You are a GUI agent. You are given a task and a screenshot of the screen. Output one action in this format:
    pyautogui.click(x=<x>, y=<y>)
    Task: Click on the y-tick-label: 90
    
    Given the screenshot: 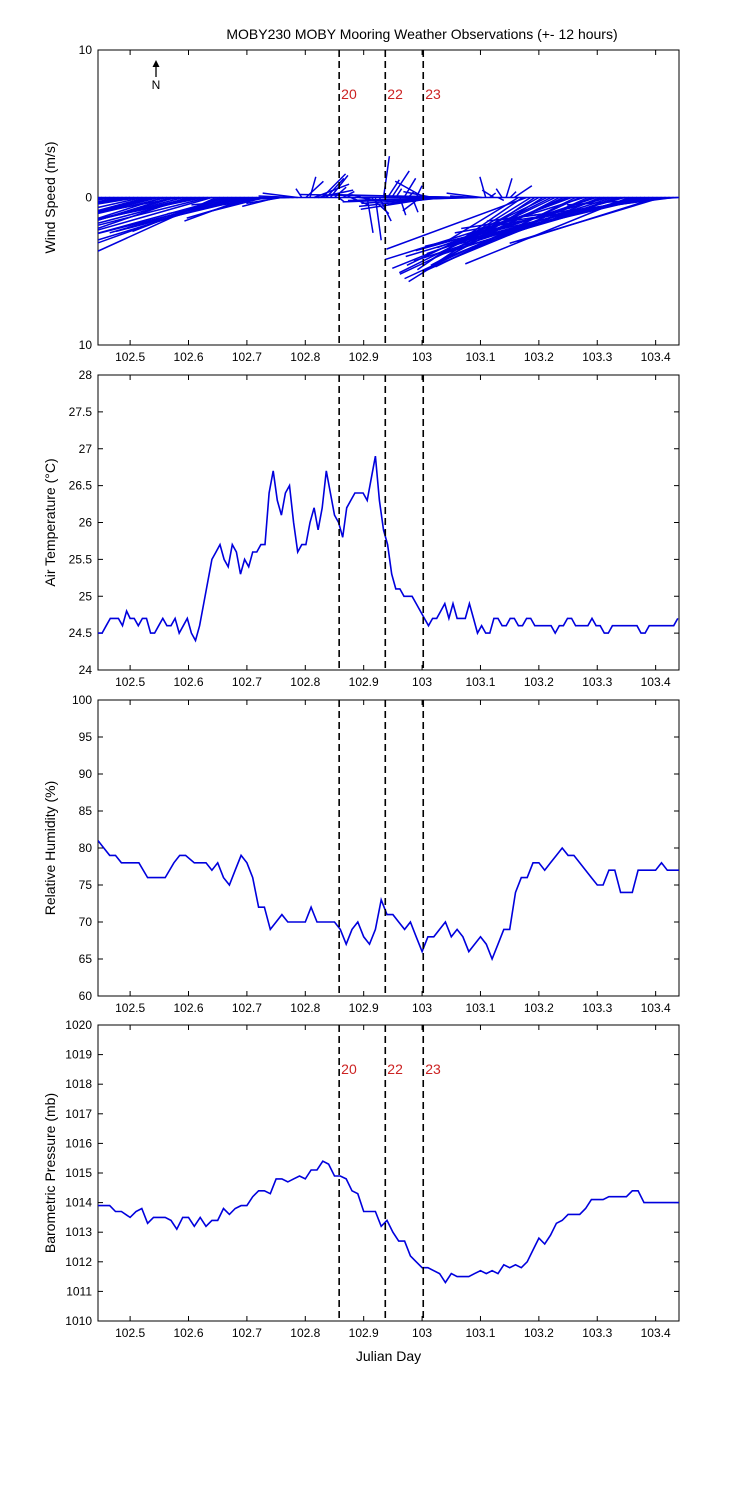 What is the action you would take?
    pyautogui.click(x=86, y=774)
    